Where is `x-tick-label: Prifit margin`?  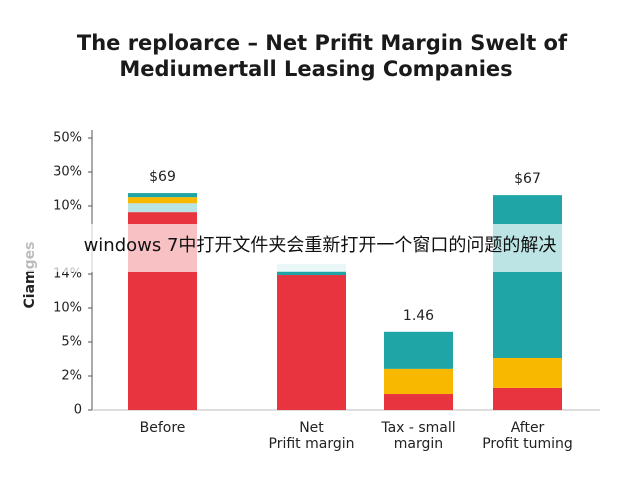
x-tick-label: Prifit margin is located at coordinates (312, 444).